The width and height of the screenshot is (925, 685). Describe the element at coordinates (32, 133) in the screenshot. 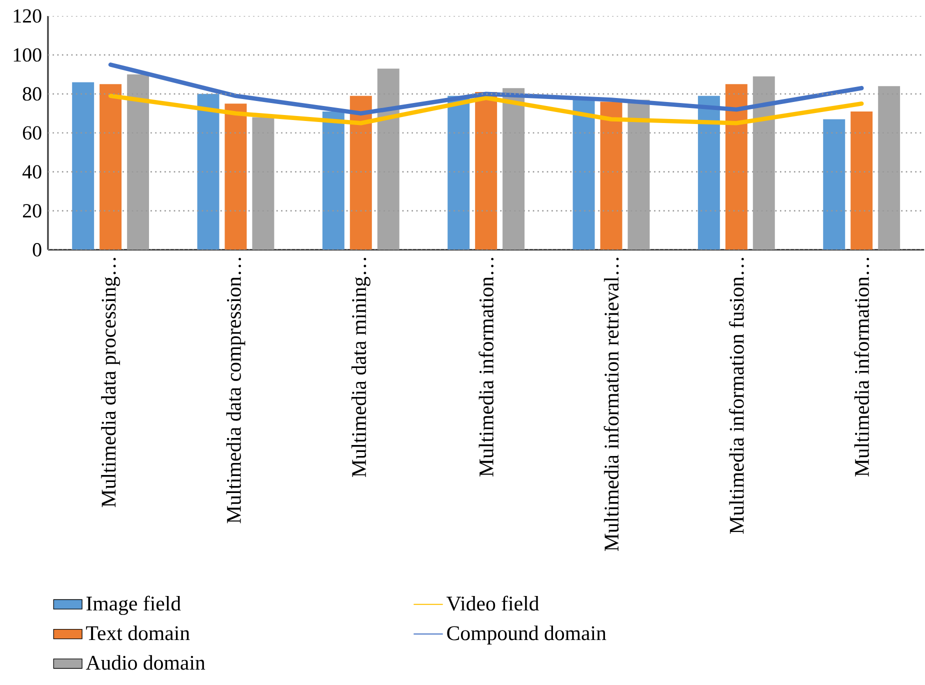

I see `y-tick-label: 60` at that location.